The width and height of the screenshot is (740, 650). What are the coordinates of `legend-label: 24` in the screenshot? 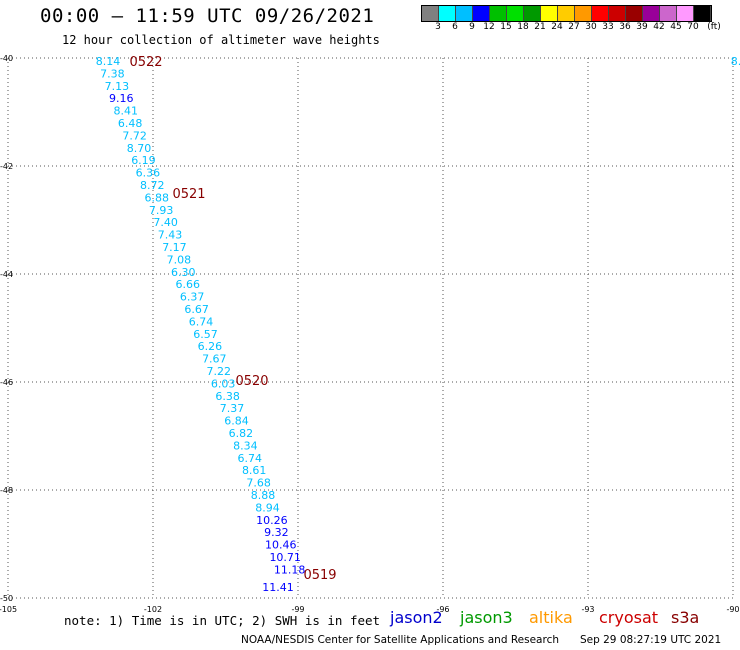 It's located at (557, 27).